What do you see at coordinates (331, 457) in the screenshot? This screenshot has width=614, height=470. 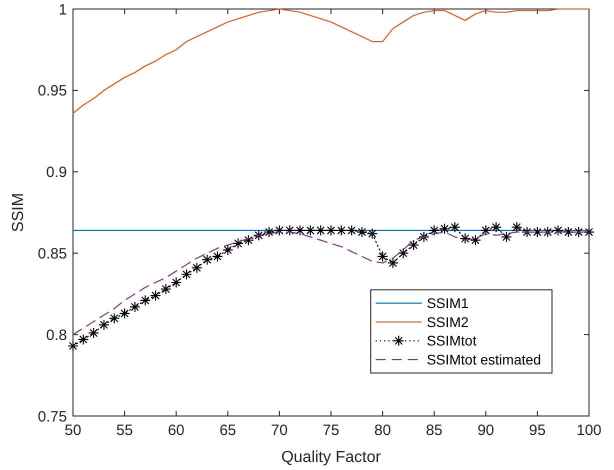 I see `x-axis-title: Quality Factor` at bounding box center [331, 457].